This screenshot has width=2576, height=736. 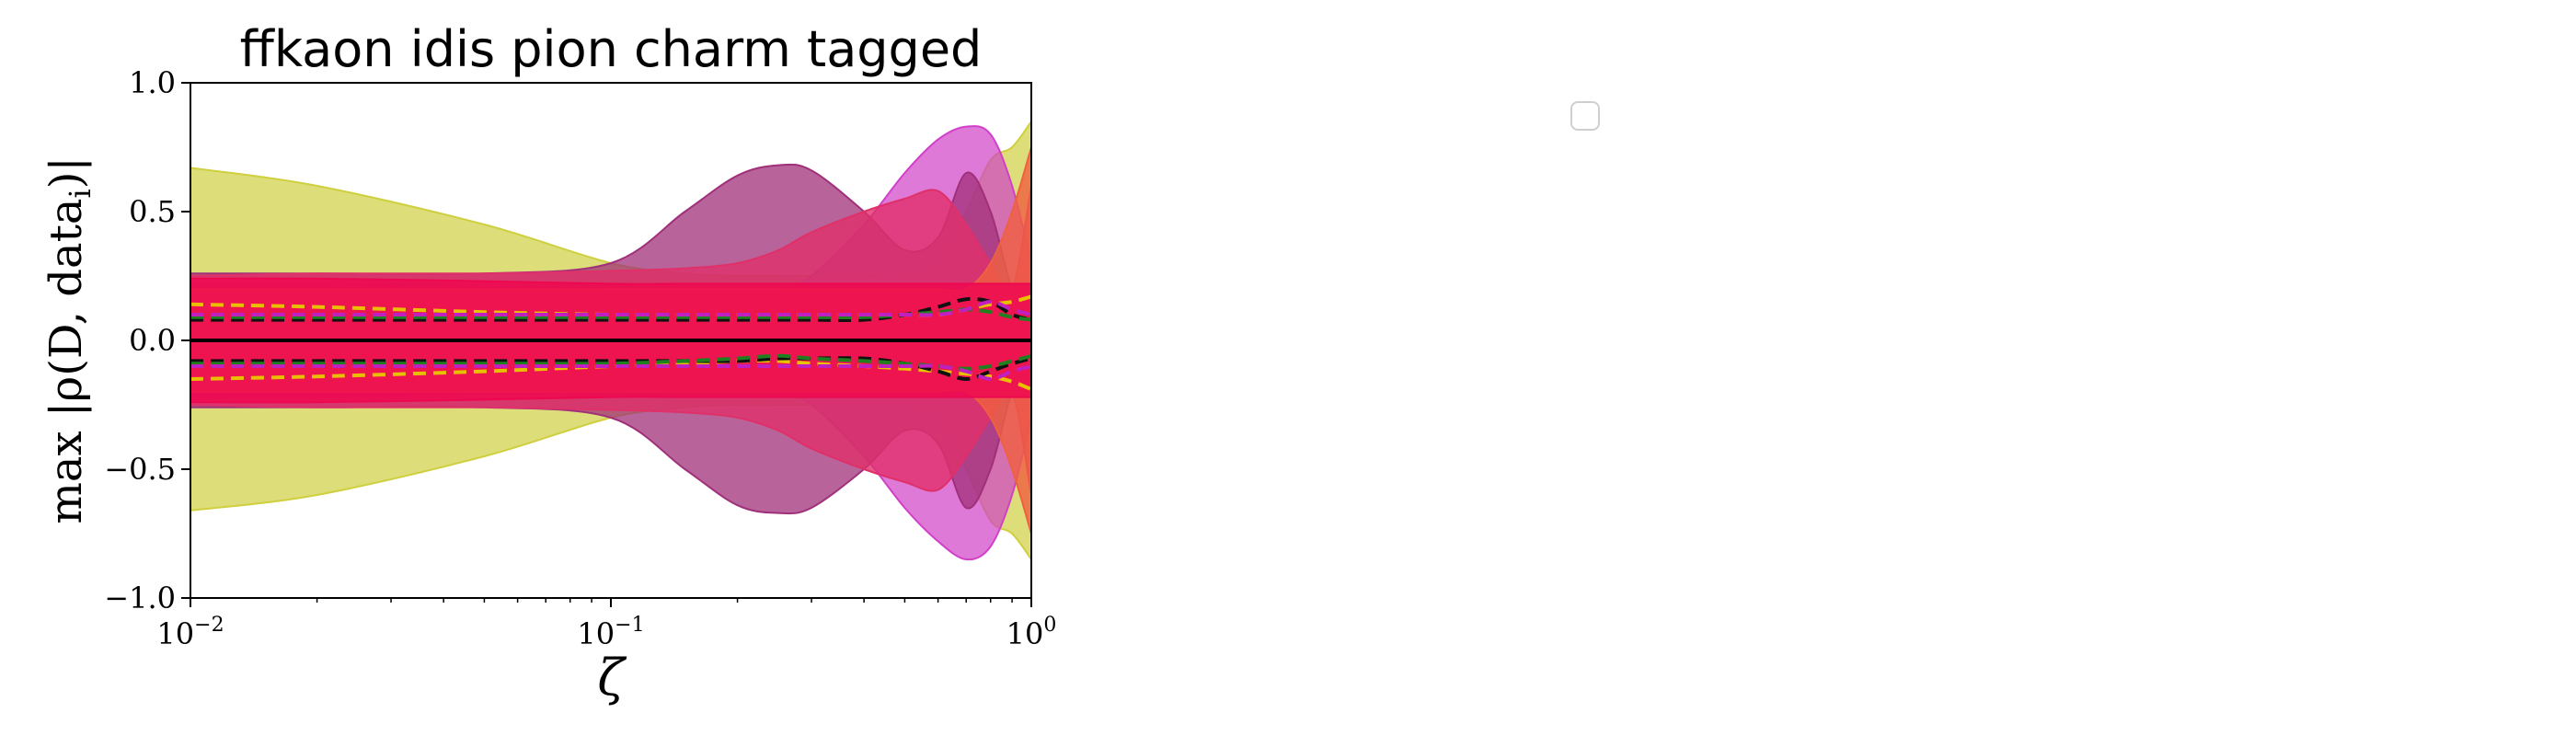 I want to click on x-ticks: 10⁻² 10⁻¹ 10⁰, so click(x=606, y=624).